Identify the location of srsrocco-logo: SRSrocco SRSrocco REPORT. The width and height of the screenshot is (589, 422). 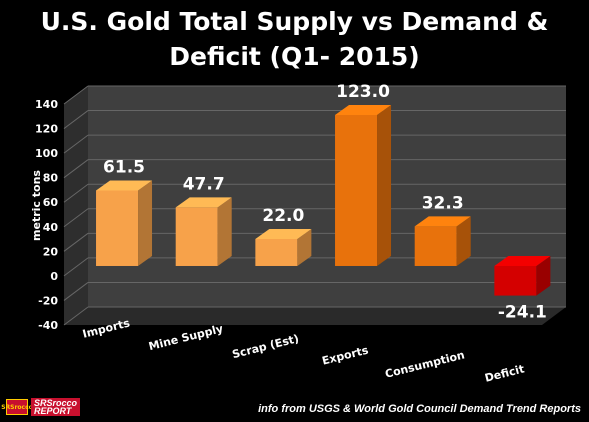
(41, 407).